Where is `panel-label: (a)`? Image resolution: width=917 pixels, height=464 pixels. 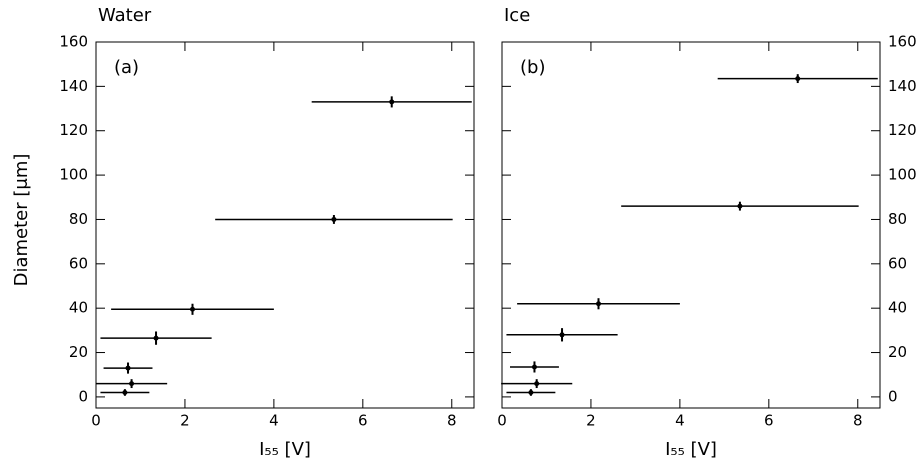 panel-label: (a) is located at coordinates (126, 67).